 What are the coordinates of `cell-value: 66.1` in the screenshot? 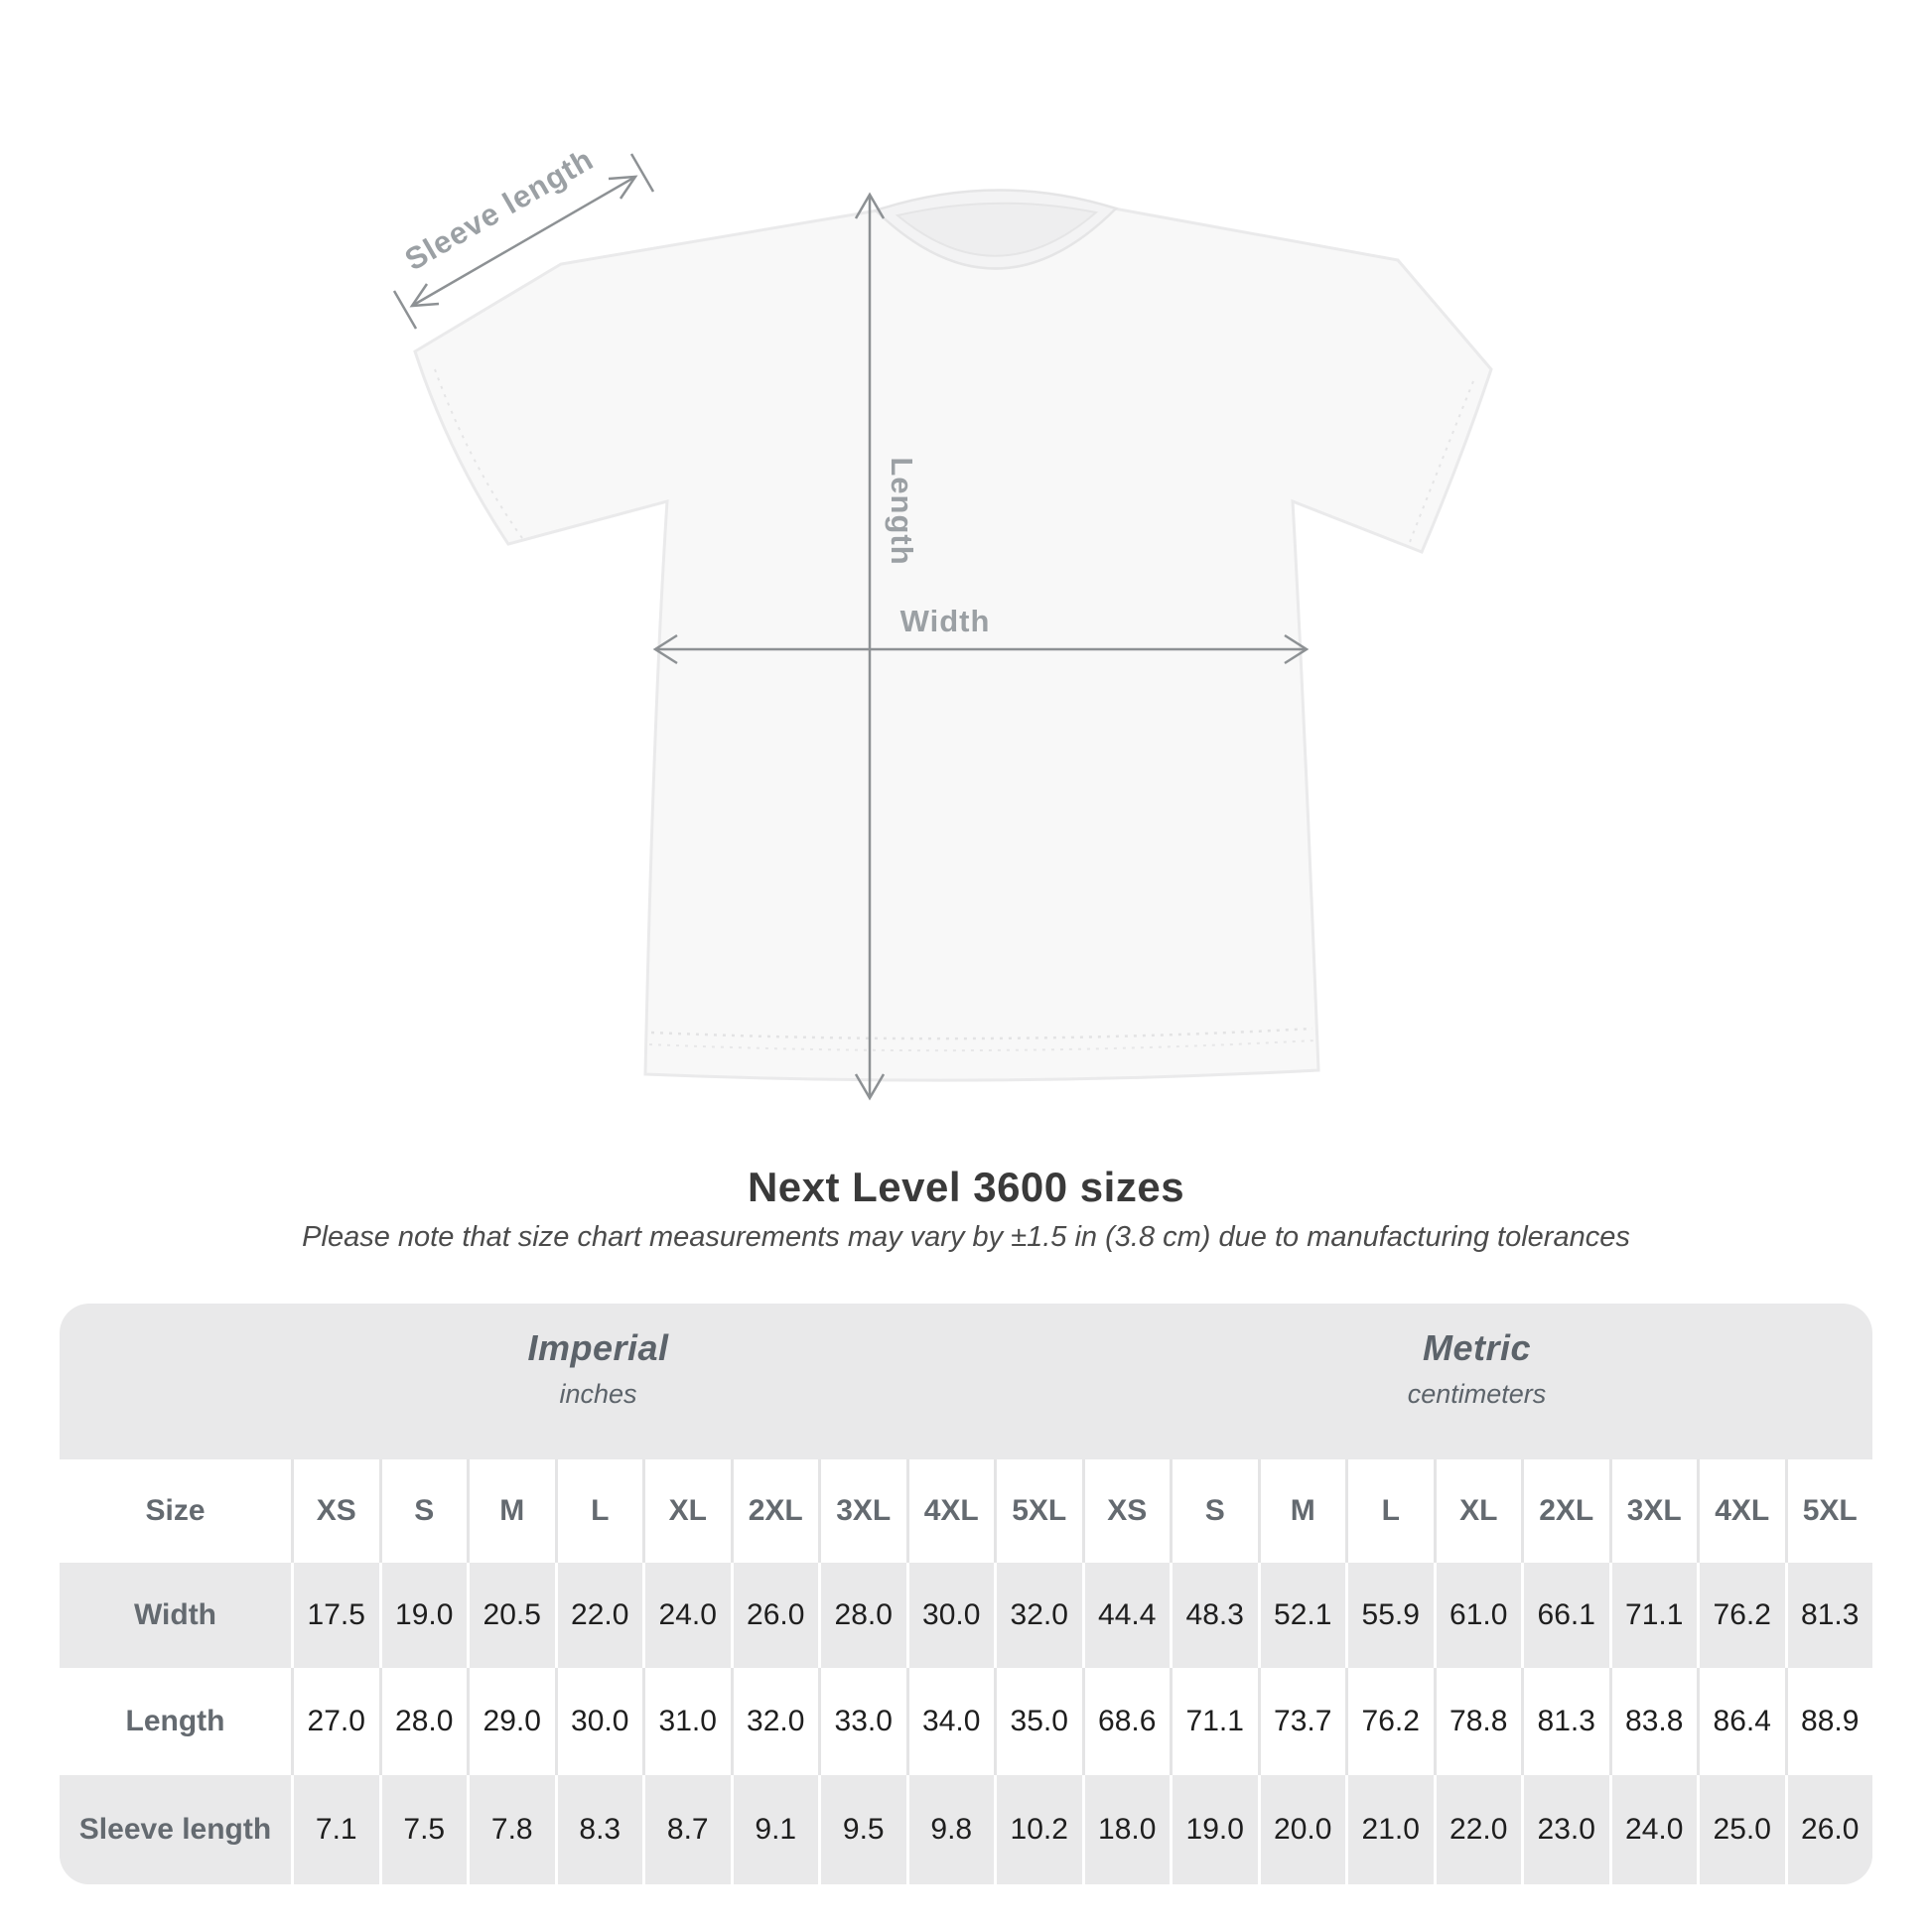 It's located at (1565, 1616).